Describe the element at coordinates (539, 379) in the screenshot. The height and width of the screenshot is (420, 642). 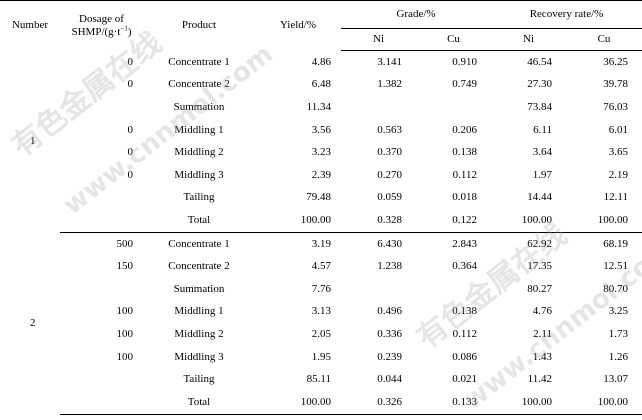
I see `cell-recovery-ni: 11.42` at that location.